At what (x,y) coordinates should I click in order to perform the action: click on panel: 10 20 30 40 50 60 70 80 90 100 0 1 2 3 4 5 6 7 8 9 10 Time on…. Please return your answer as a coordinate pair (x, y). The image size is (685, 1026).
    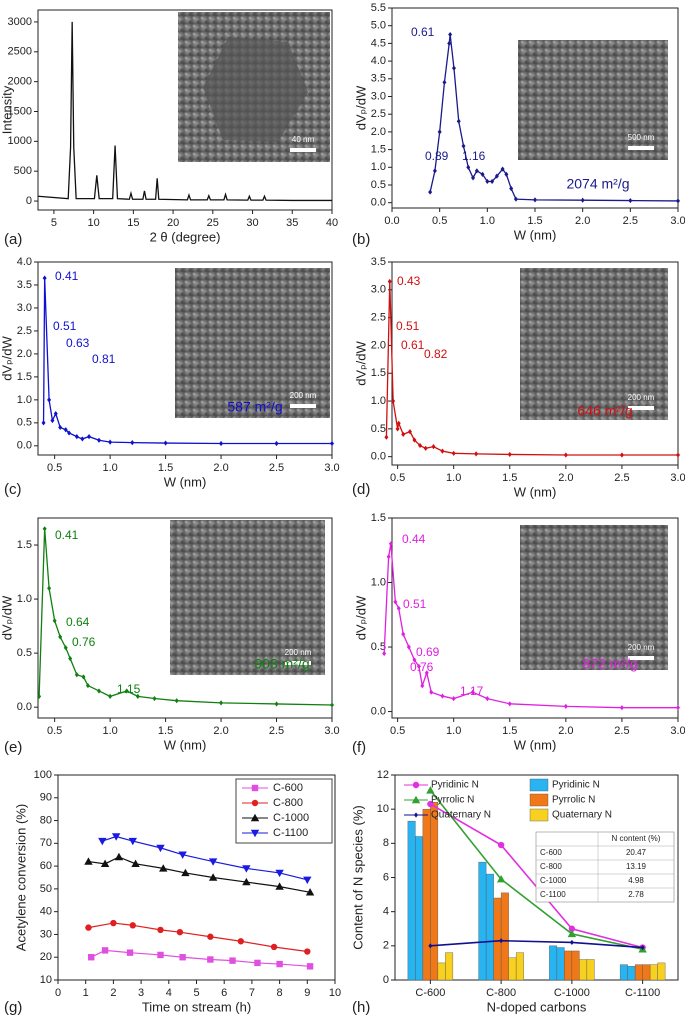
    Looking at the image, I should click on (172, 892).